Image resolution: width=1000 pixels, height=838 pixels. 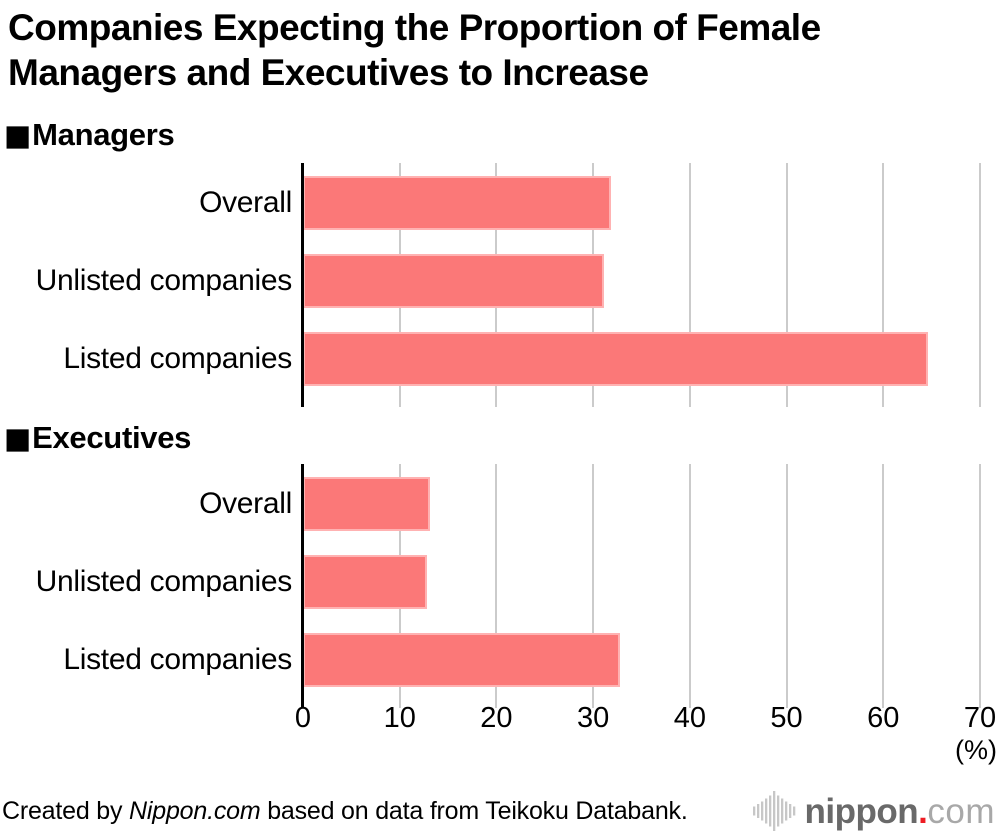 I want to click on logo-nippon-text: nippon, so click(x=861, y=811).